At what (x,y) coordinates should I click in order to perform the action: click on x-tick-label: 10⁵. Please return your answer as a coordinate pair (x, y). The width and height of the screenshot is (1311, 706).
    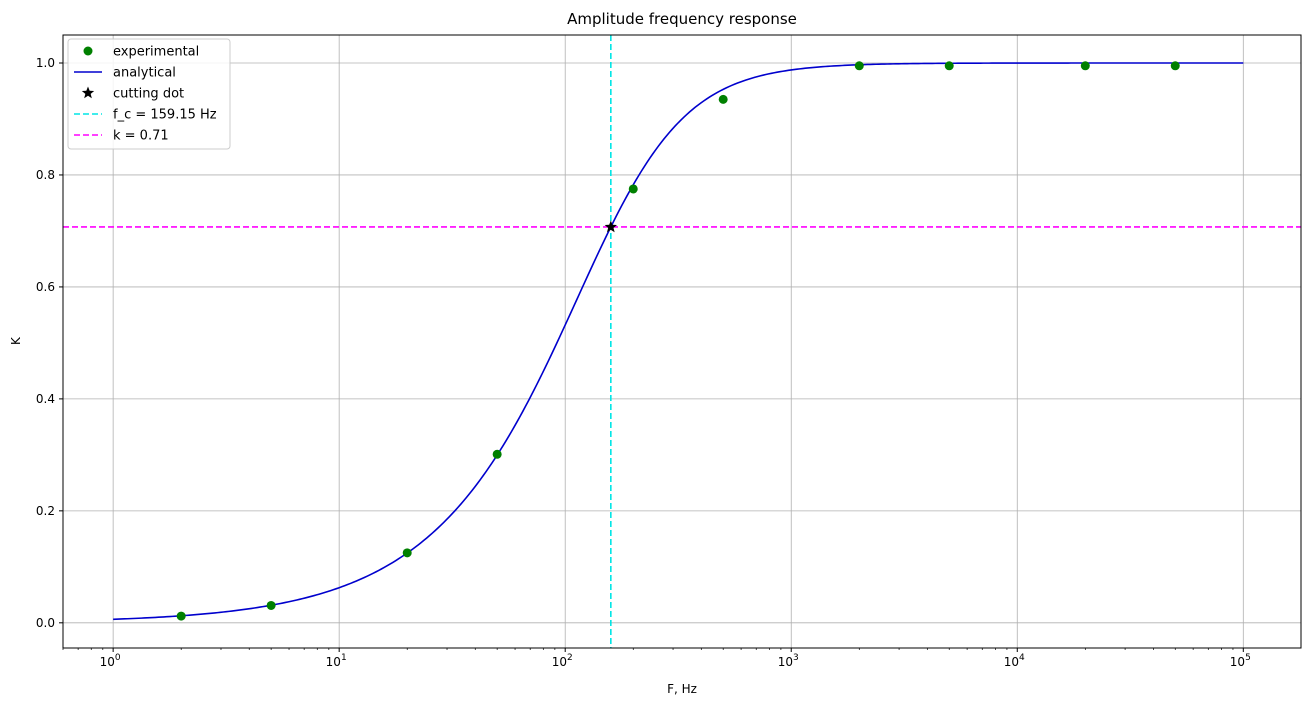
    Looking at the image, I should click on (1240, 661).